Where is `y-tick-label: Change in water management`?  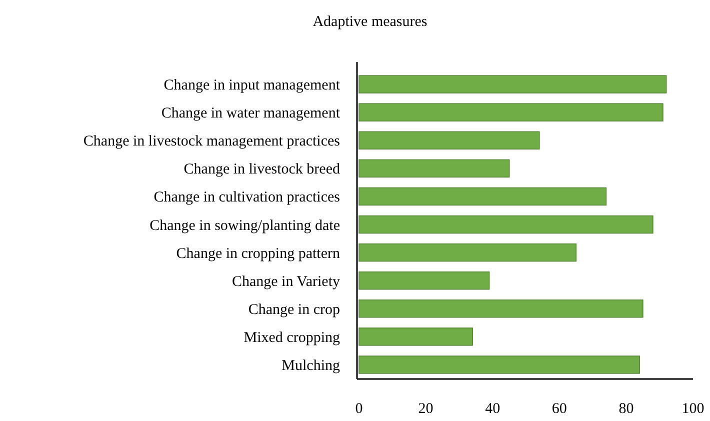
y-tick-label: Change in water management is located at coordinates (251, 114).